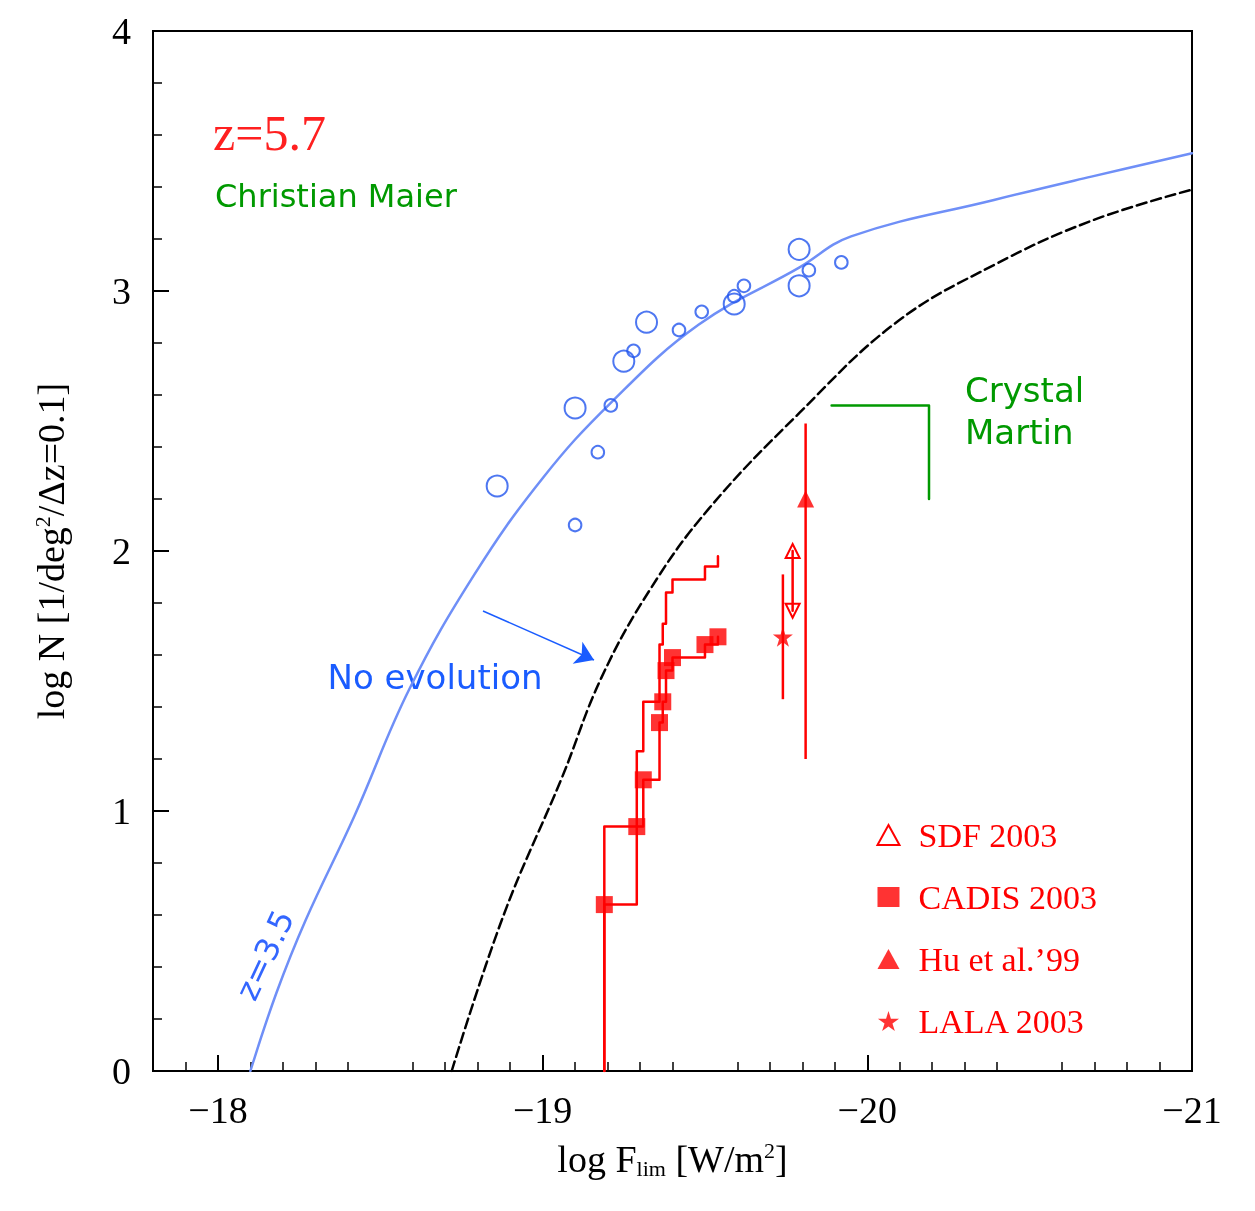 The height and width of the screenshot is (1211, 1255). Describe the element at coordinates (121, 551) in the screenshot. I see `y-tick-label: 2` at that location.